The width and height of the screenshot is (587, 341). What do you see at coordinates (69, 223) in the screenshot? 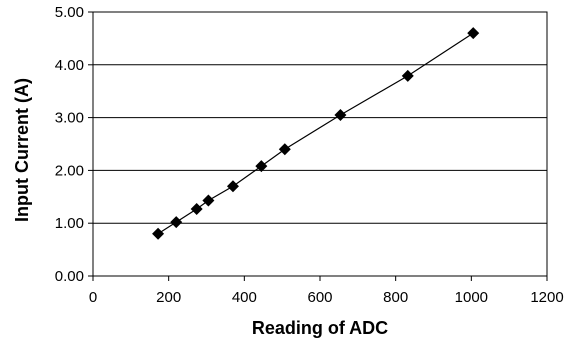
I see `y-tick-label-1: 1.00` at bounding box center [69, 223].